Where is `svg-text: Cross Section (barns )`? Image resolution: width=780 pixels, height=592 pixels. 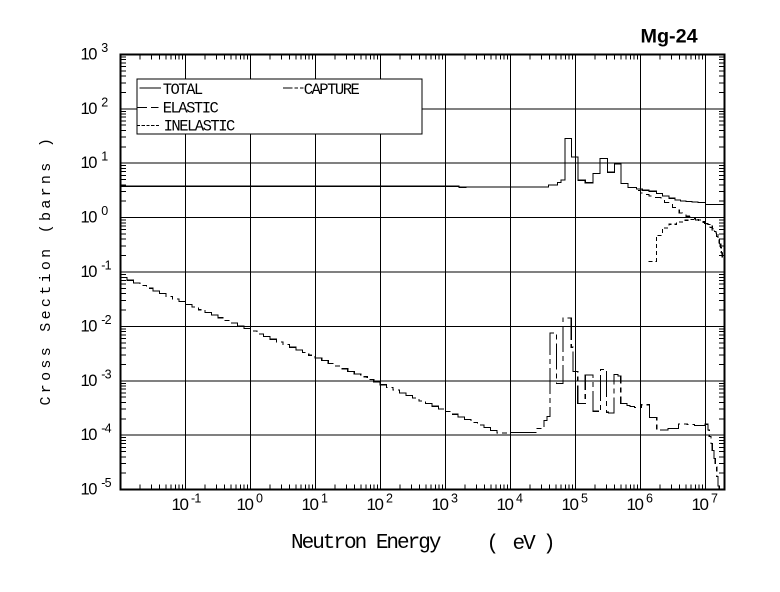
svg-text: Cross Section (barns ) is located at coordinates (46, 270).